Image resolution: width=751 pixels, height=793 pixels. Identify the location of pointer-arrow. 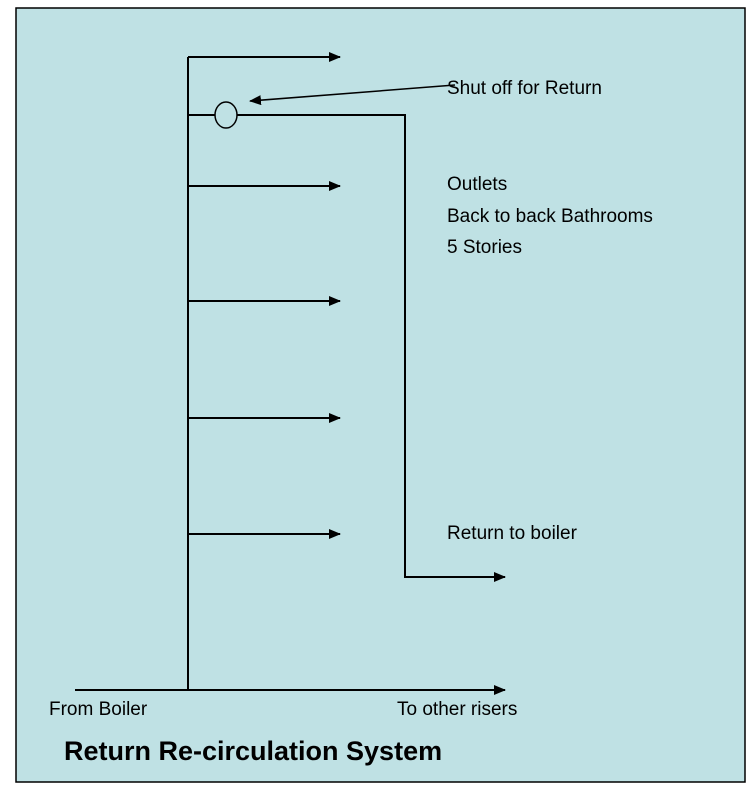
(352, 95).